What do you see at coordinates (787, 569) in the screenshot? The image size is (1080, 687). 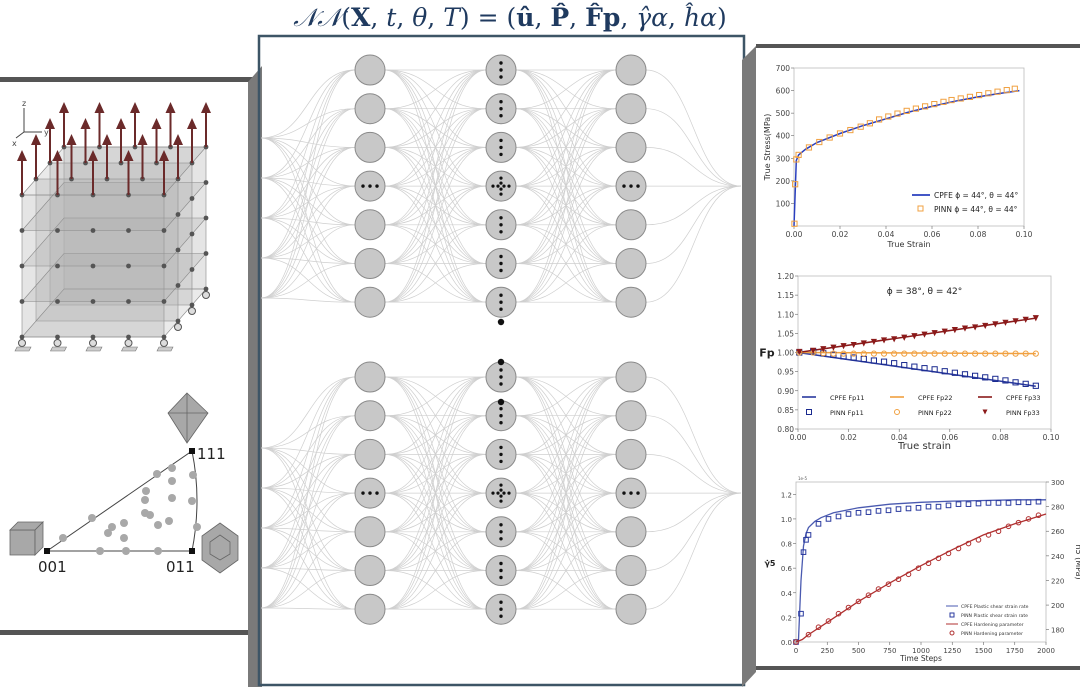 I see `y-tick-label: 0.6` at bounding box center [787, 569].